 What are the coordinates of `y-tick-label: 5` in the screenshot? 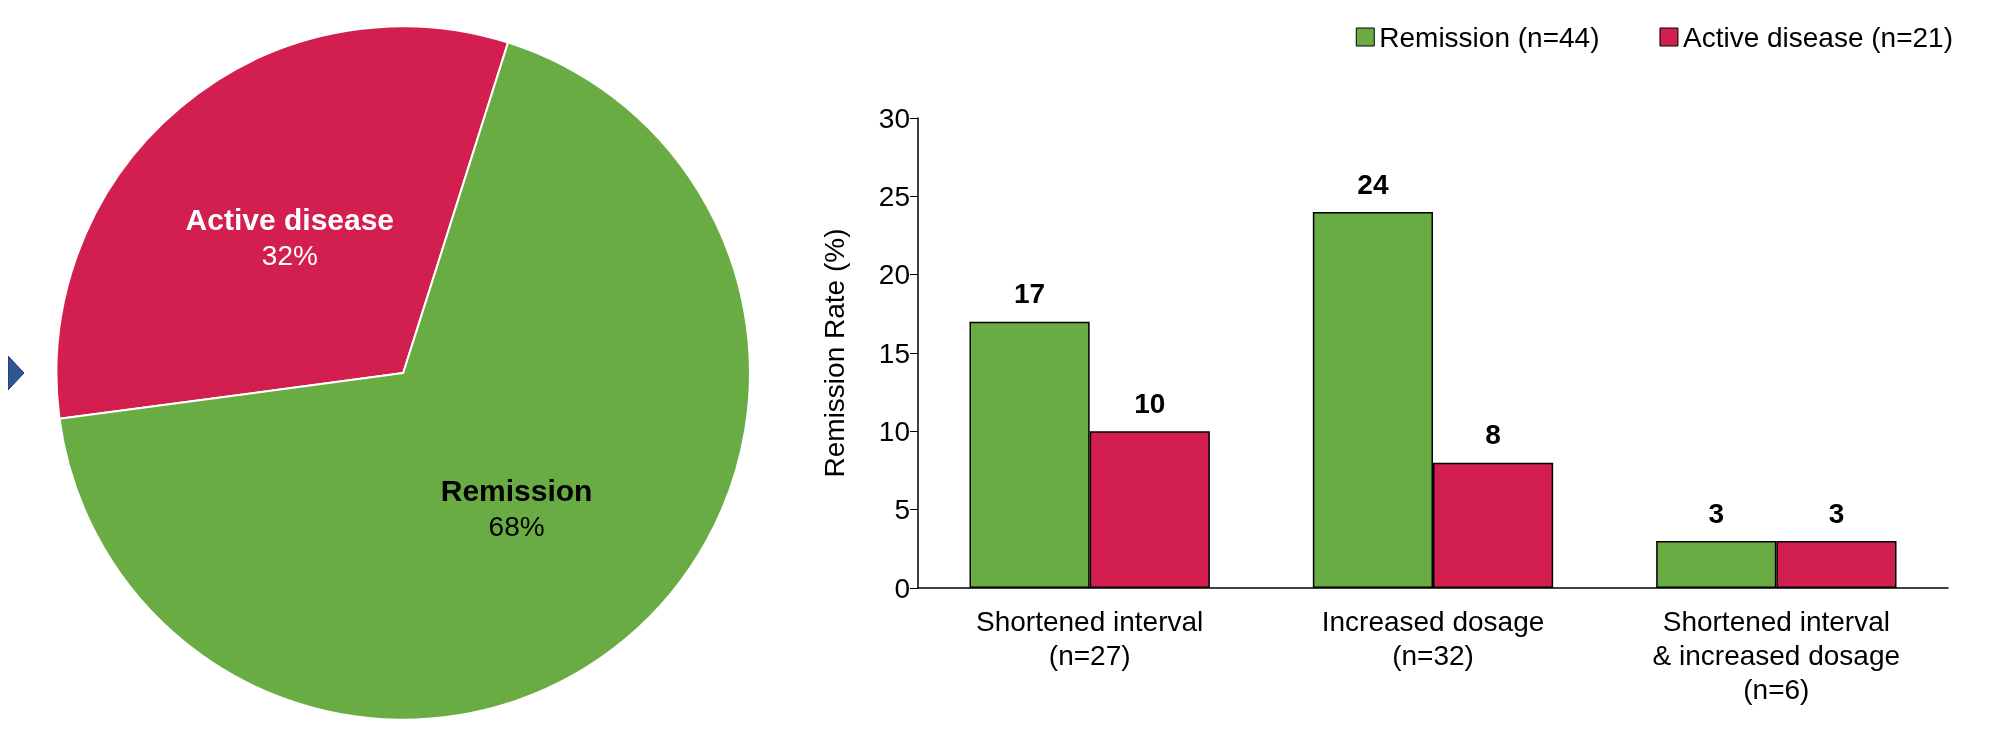 It's located at (902, 510).